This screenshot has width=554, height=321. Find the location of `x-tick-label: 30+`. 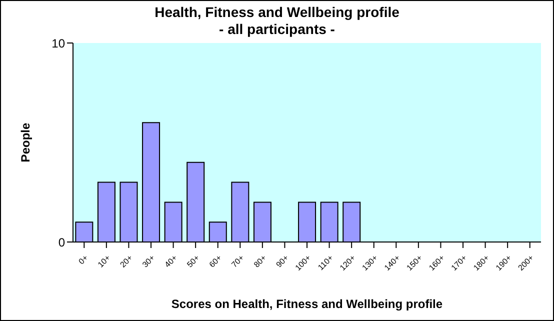

x-tick-label: 30+ is located at coordinates (148, 261).